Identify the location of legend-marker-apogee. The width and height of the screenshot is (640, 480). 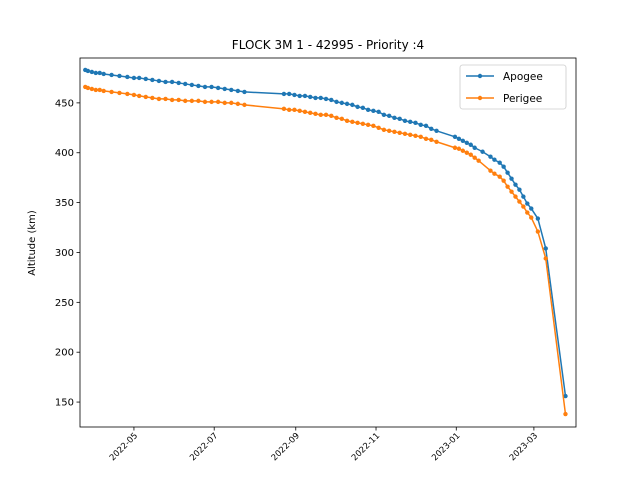
(480, 76).